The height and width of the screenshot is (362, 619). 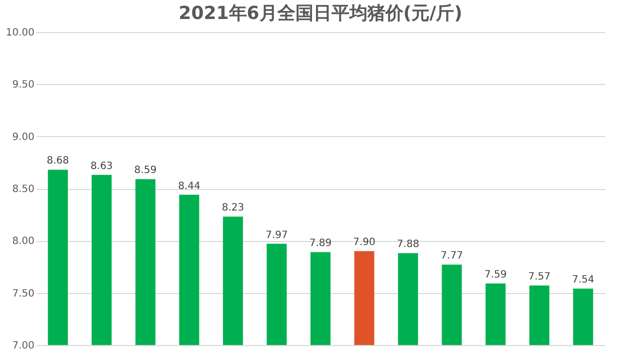 What do you see at coordinates (101, 166) in the screenshot?
I see `data-label: 8.63` at bounding box center [101, 166].